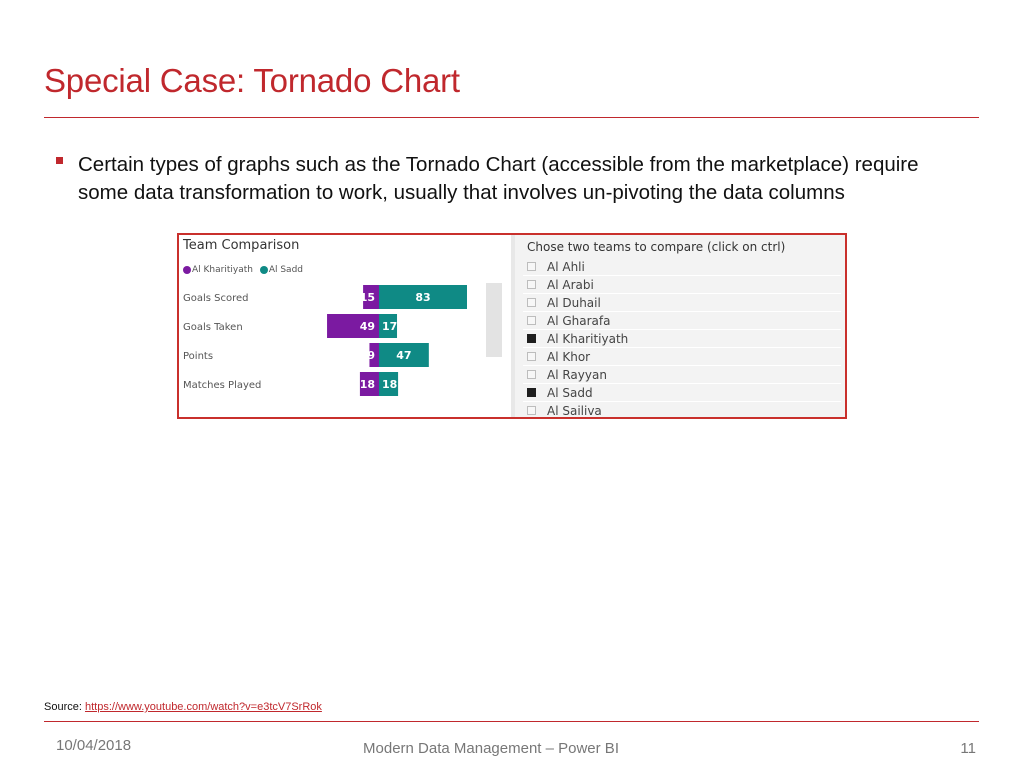  I want to click on chart-scrollbar, so click(494, 320).